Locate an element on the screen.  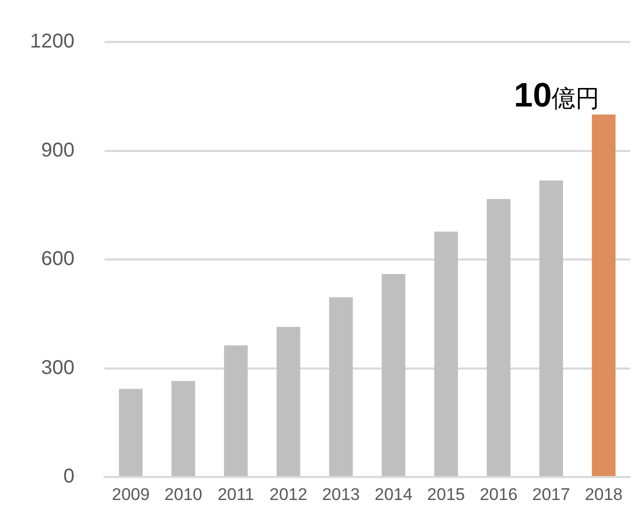
y-tick-label: 900 is located at coordinates (57, 150).